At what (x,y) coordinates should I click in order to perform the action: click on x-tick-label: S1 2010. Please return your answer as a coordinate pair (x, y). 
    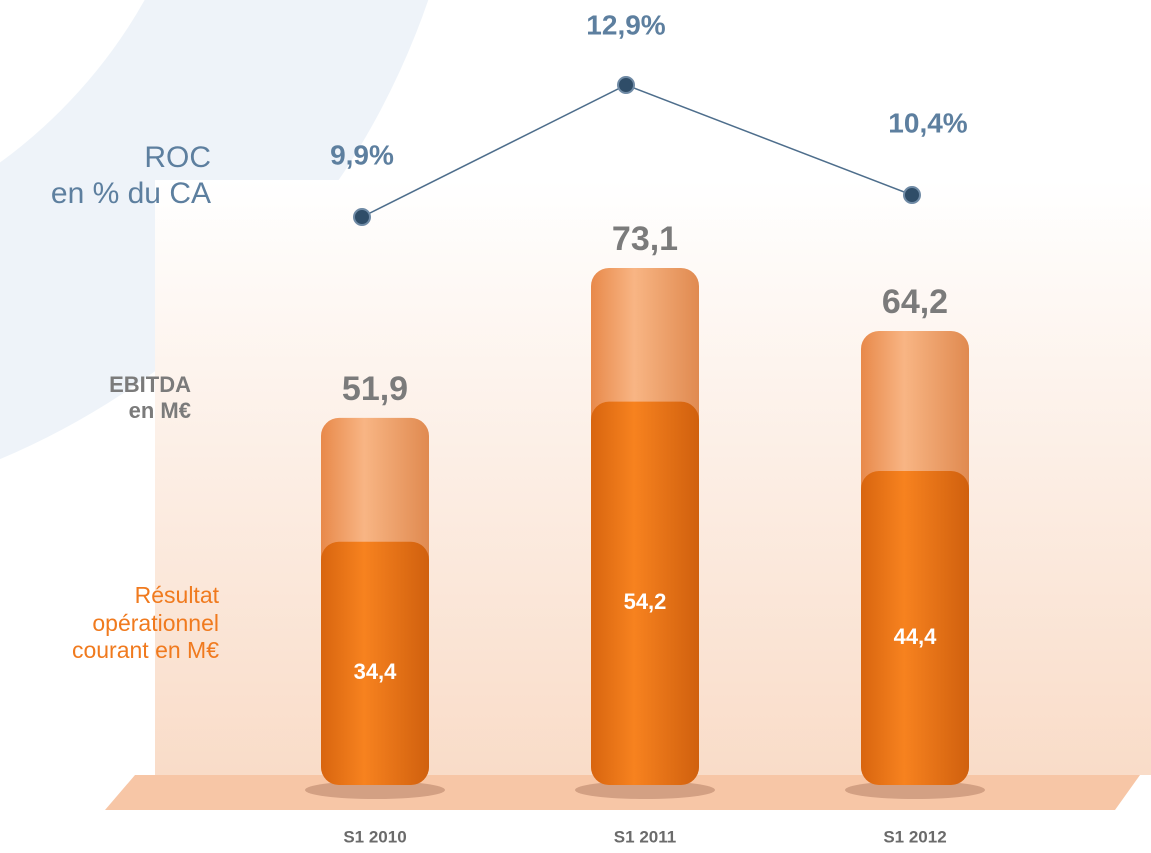
    Looking at the image, I should click on (374, 836).